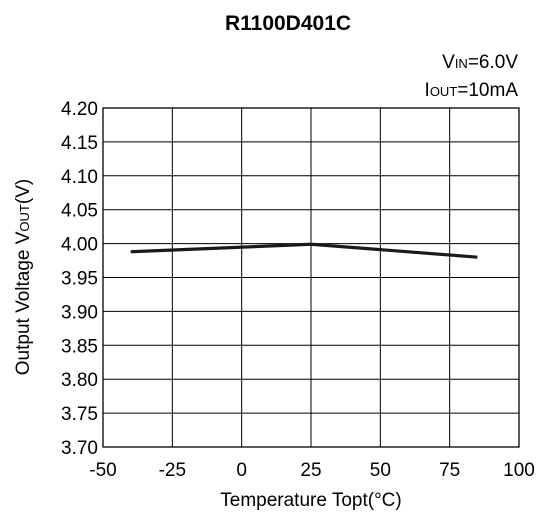 This screenshot has height=521, width=542. What do you see at coordinates (102, 470) in the screenshot?
I see `x-tick-label: -50` at bounding box center [102, 470].